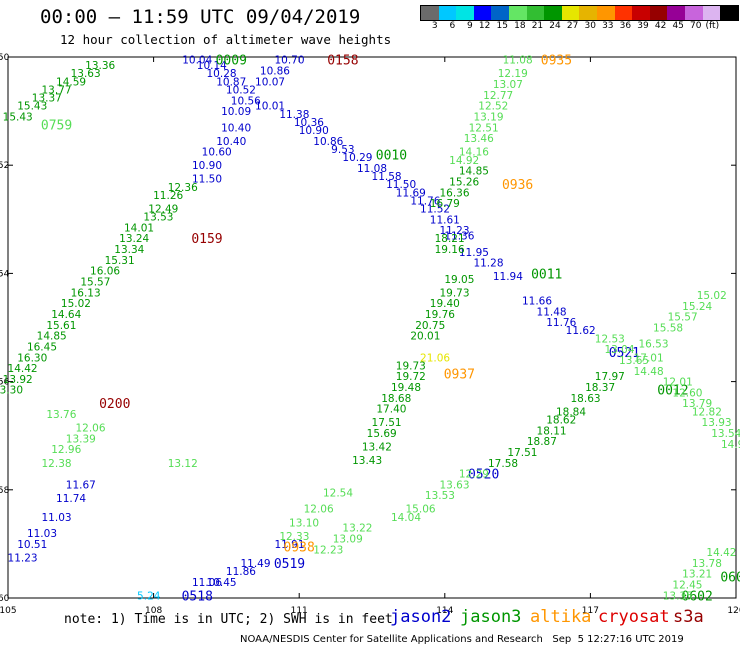  Describe the element at coordinates (319, 510) in the screenshot. I see `wave-height-value: 12.06` at that location.